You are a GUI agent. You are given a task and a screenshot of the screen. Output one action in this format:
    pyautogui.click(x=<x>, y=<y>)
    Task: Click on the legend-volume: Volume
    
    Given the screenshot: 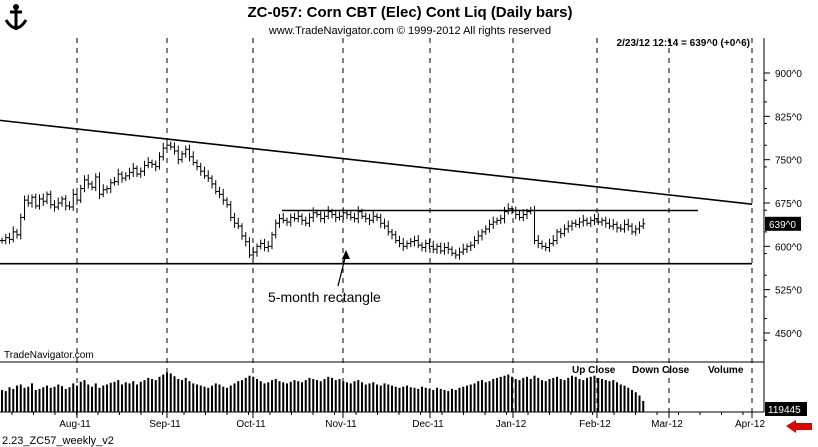 What is the action you would take?
    pyautogui.click(x=726, y=370)
    